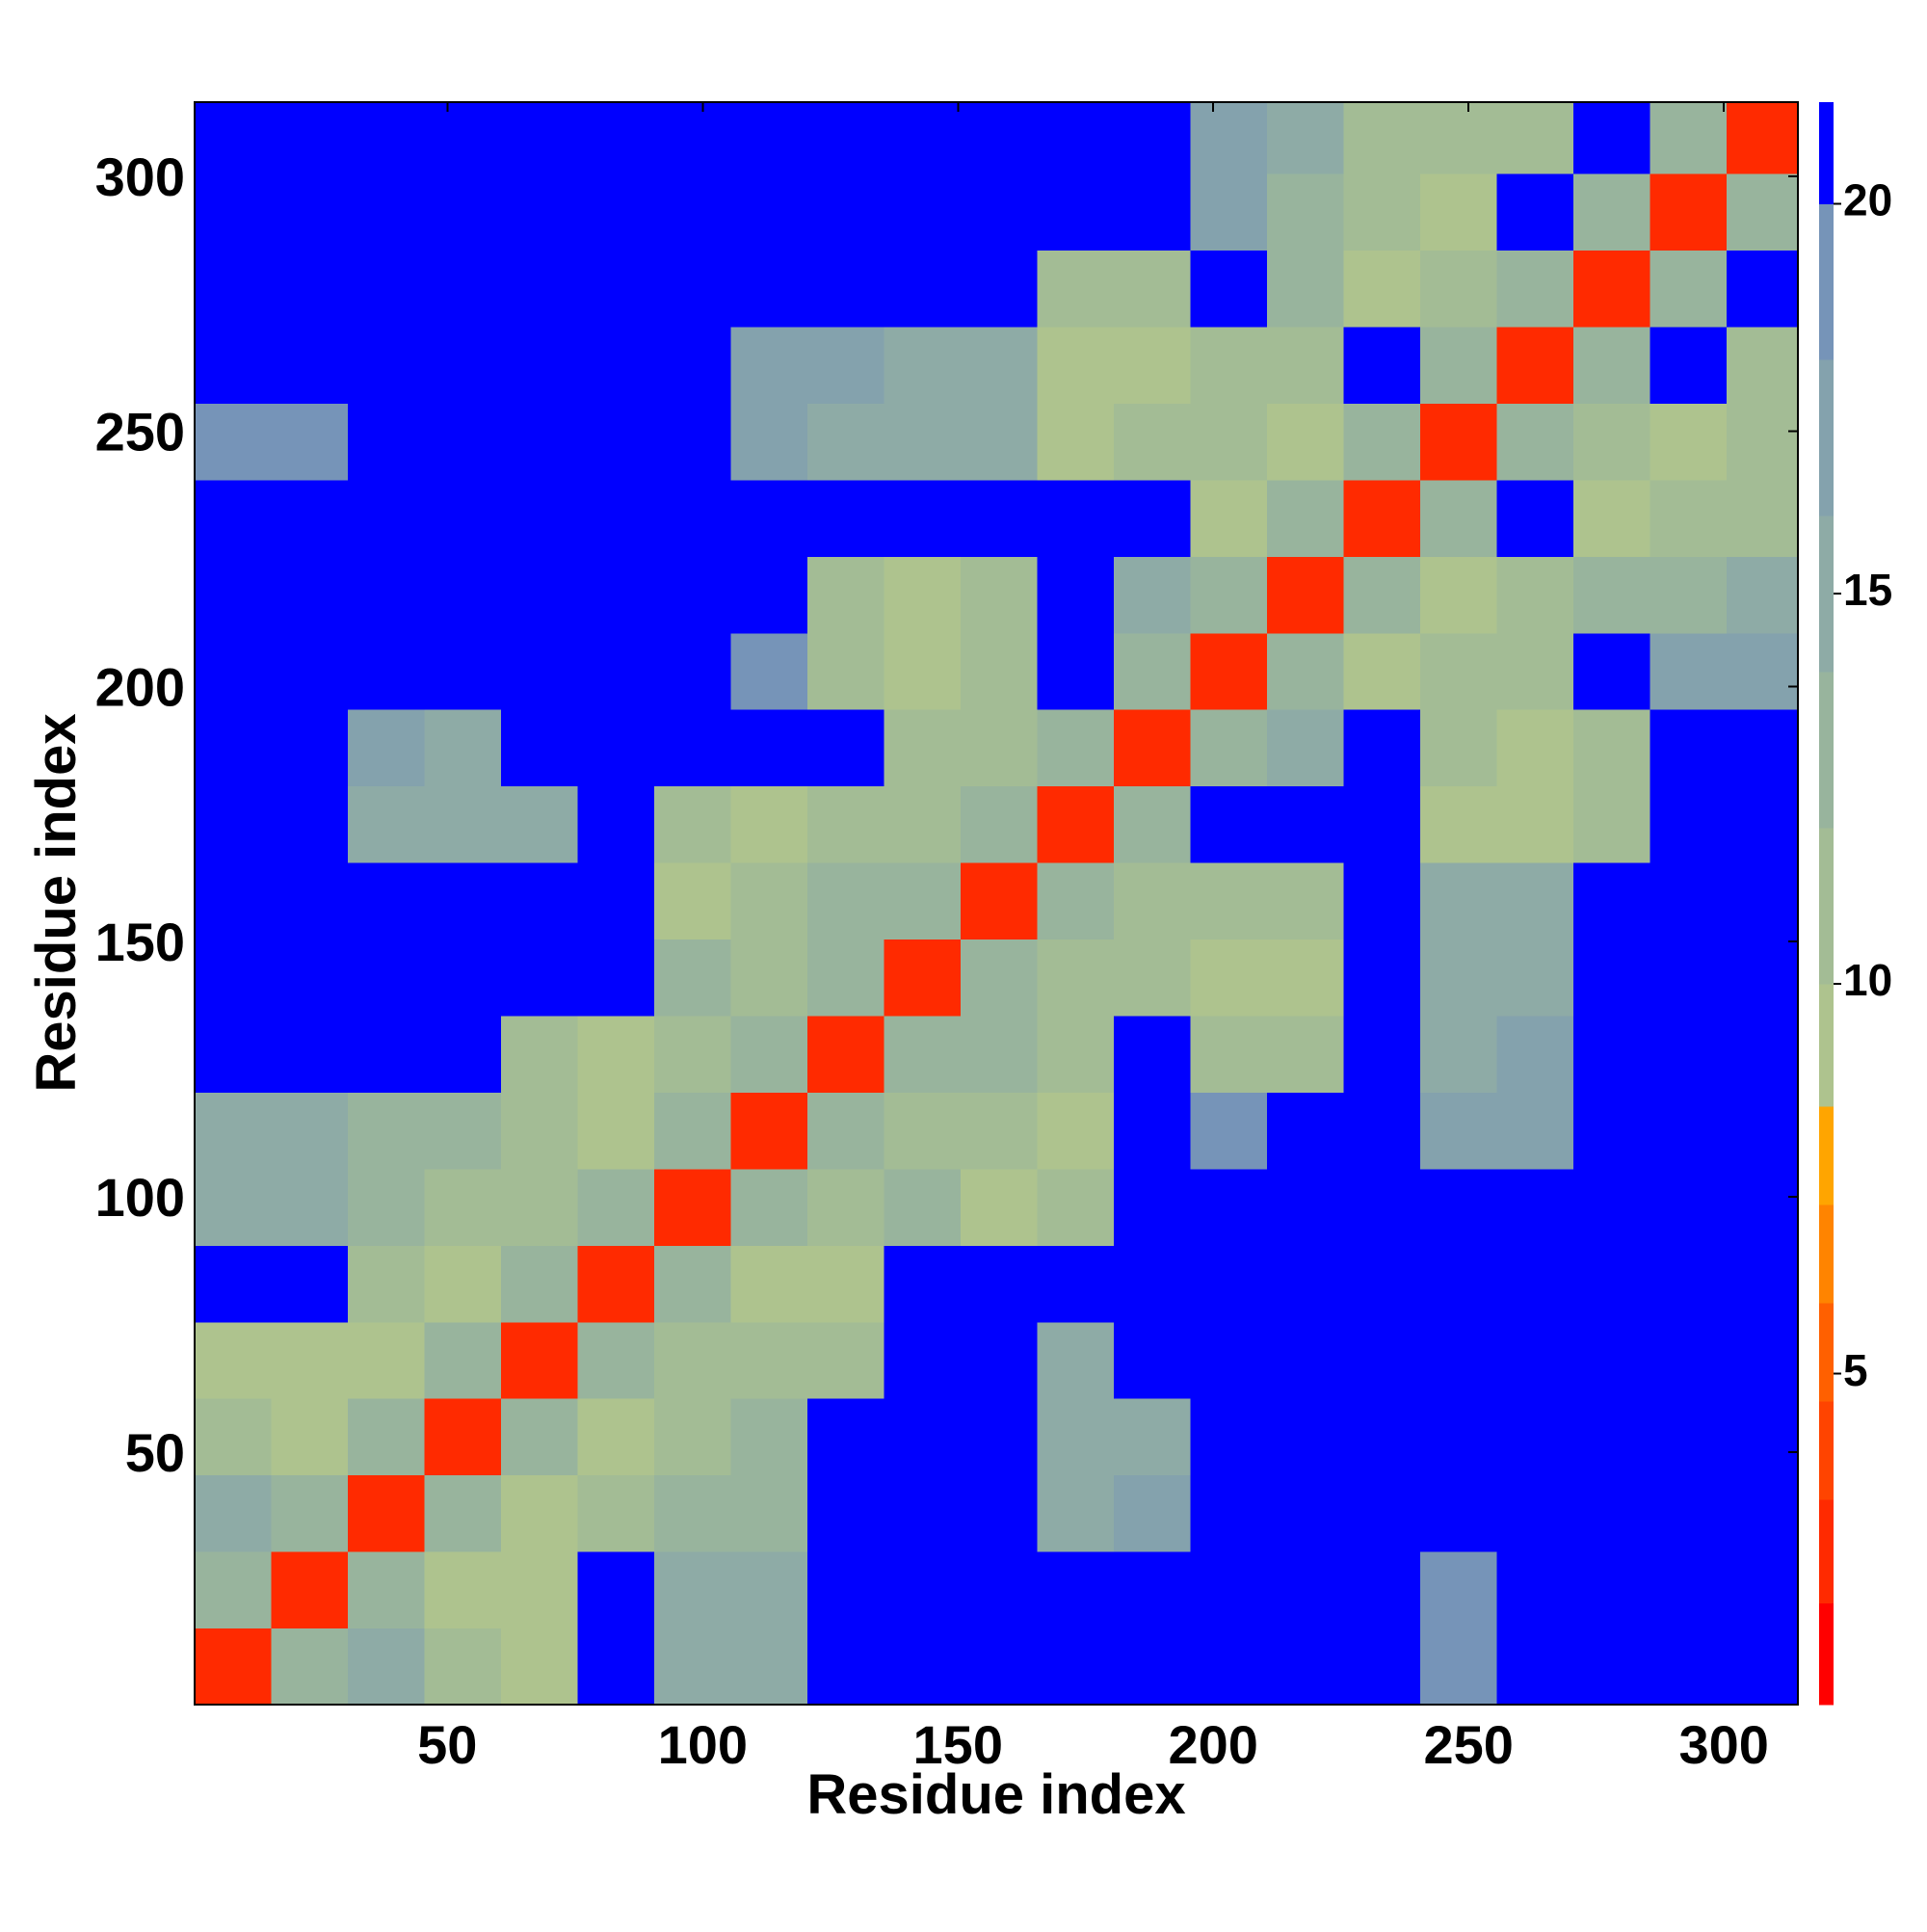 This screenshot has width=1927, height=1932. I want to click on x-tick-label: 150, so click(958, 1744).